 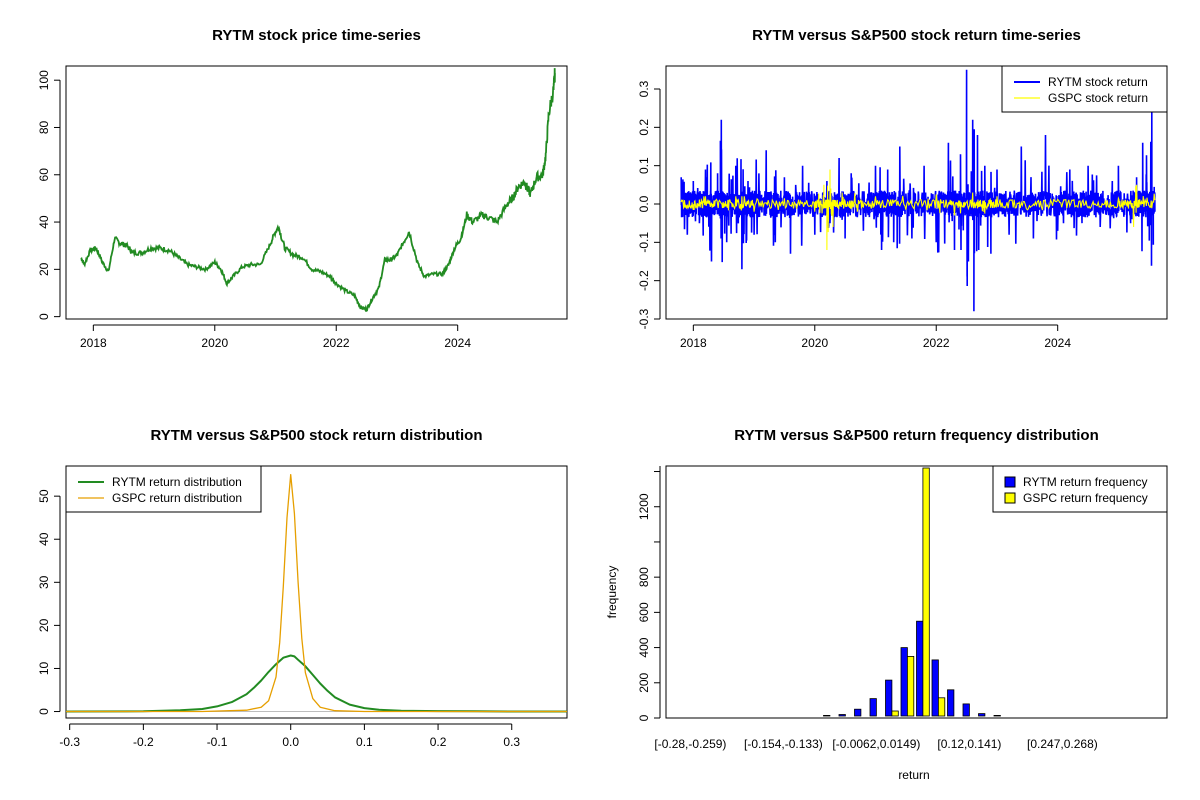 What do you see at coordinates (876, 744) in the screenshot?
I see `x-tick-label: [-0.0062,0.0149)` at bounding box center [876, 744].